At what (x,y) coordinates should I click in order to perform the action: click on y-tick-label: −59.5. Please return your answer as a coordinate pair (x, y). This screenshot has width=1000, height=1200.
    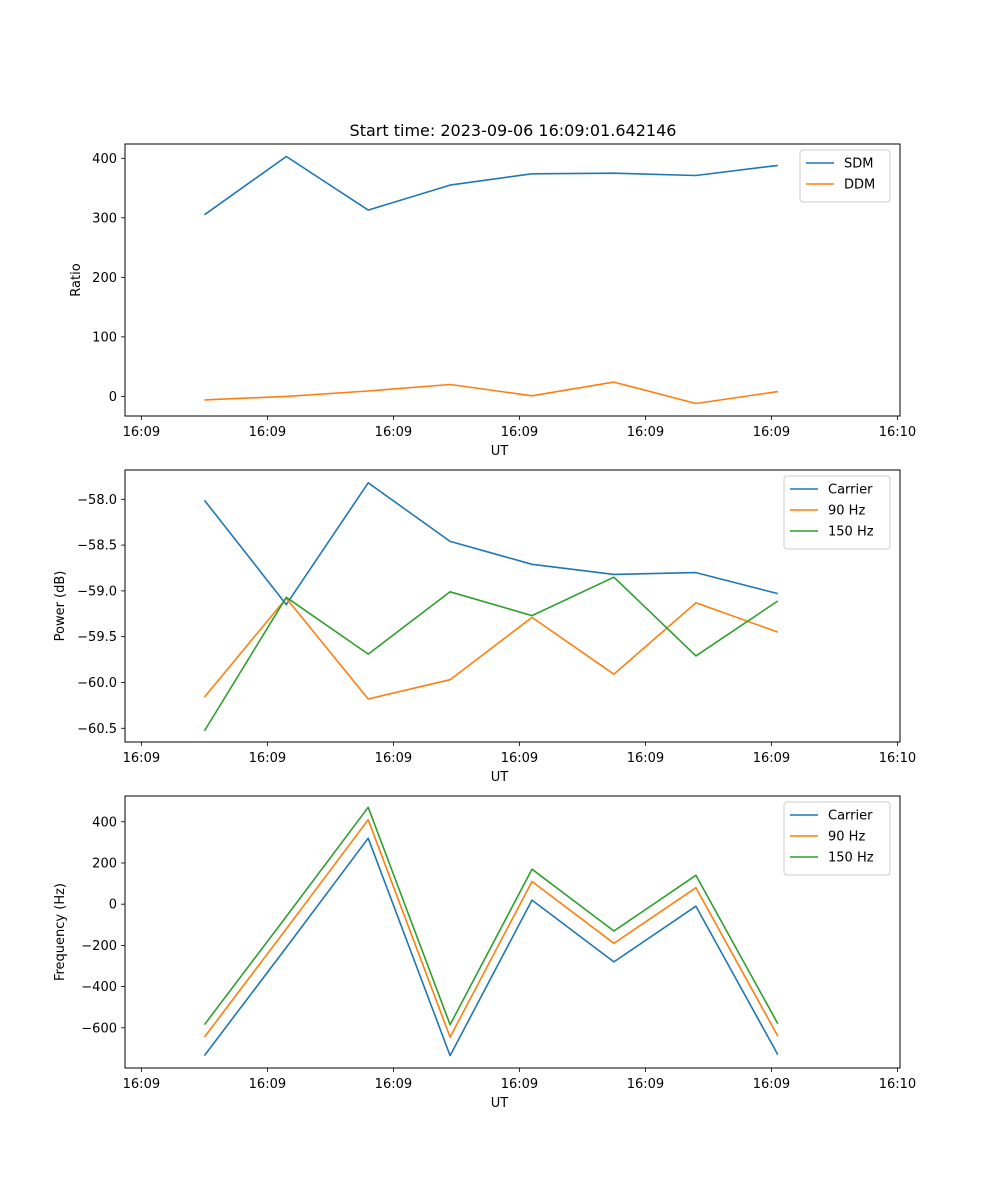
    Looking at the image, I should click on (97, 637).